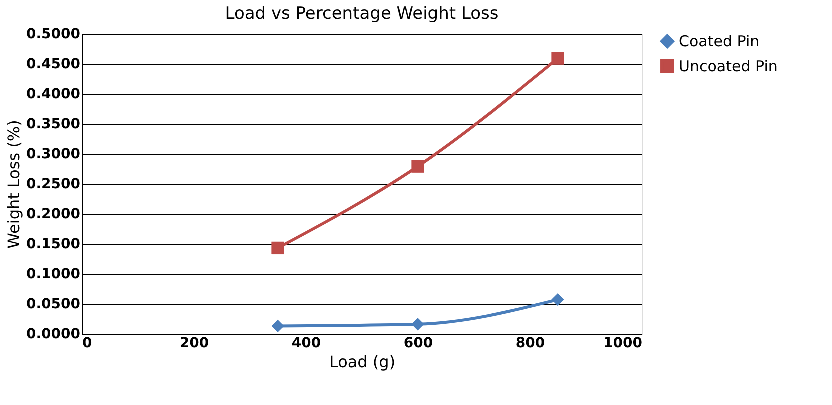 The image size is (832, 405). Describe the element at coordinates (195, 344) in the screenshot. I see `x-tick-label: 200` at that location.